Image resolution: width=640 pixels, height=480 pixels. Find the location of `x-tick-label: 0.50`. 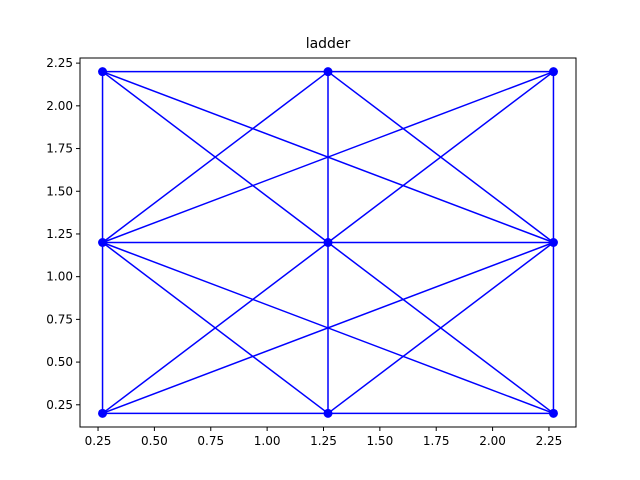

x-tick-label: 0.50 is located at coordinates (154, 441).